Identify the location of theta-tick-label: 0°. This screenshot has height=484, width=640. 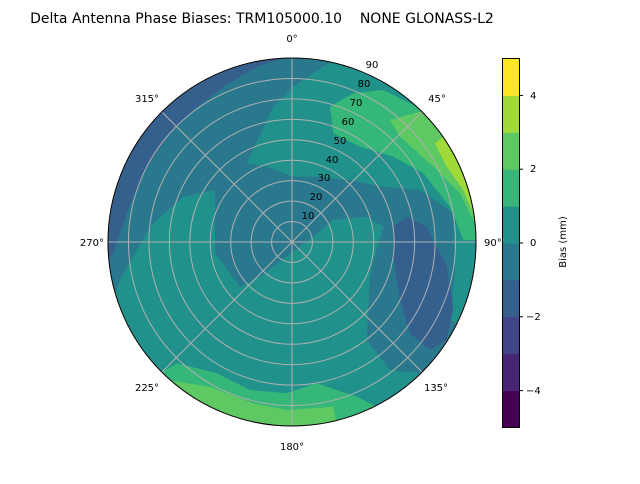
(291, 39).